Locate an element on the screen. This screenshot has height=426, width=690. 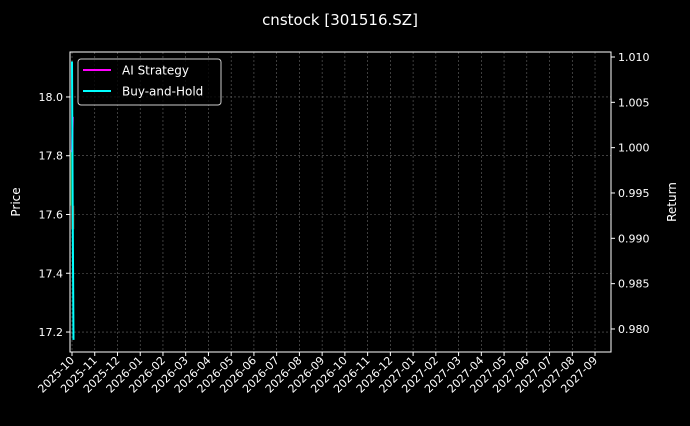
y-axis-right-label: Return is located at coordinates (672, 202).